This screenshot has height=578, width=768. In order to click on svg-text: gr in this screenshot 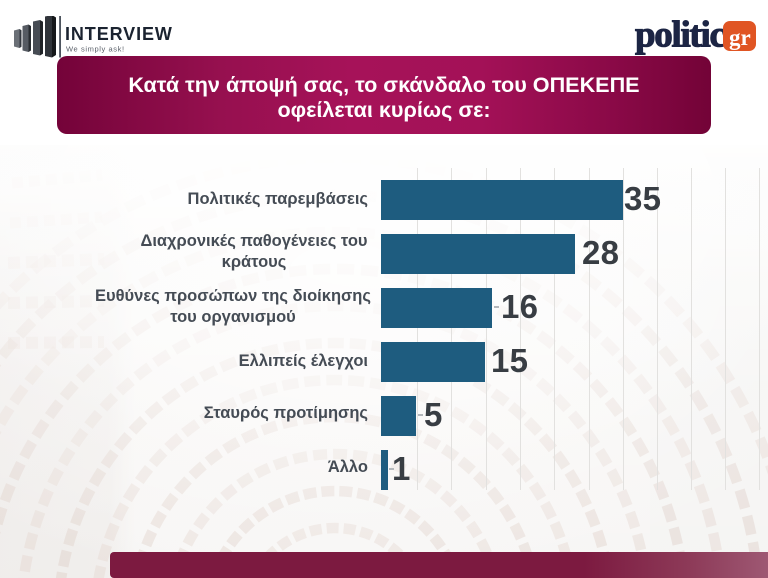, I will do `click(740, 37)`.